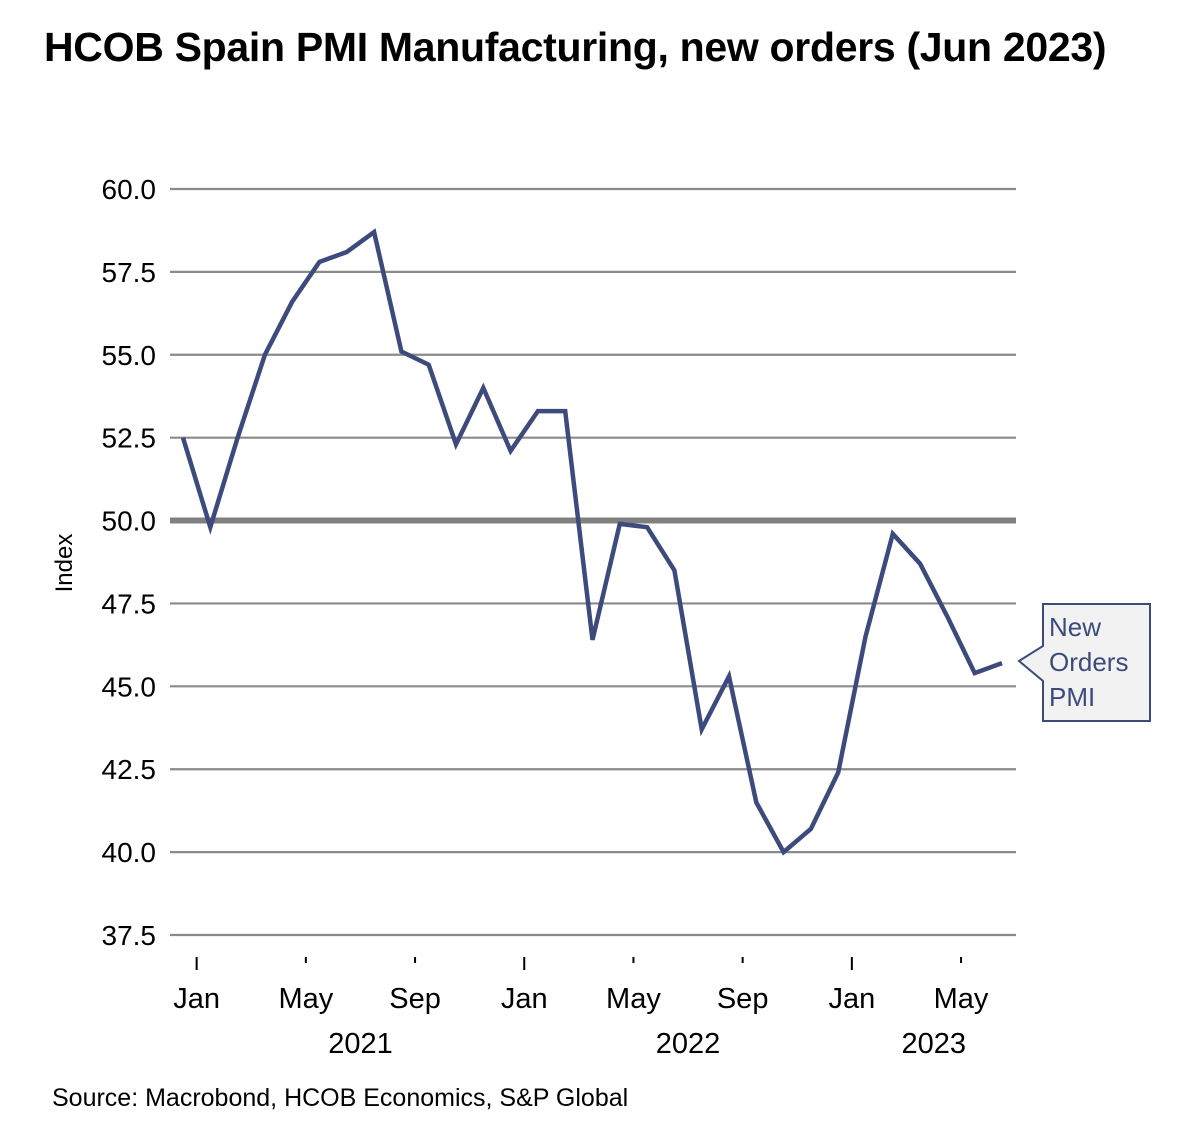 The image size is (1187, 1136). Describe the element at coordinates (1072, 697) in the screenshot. I see `callout-line-3: PMI` at that location.